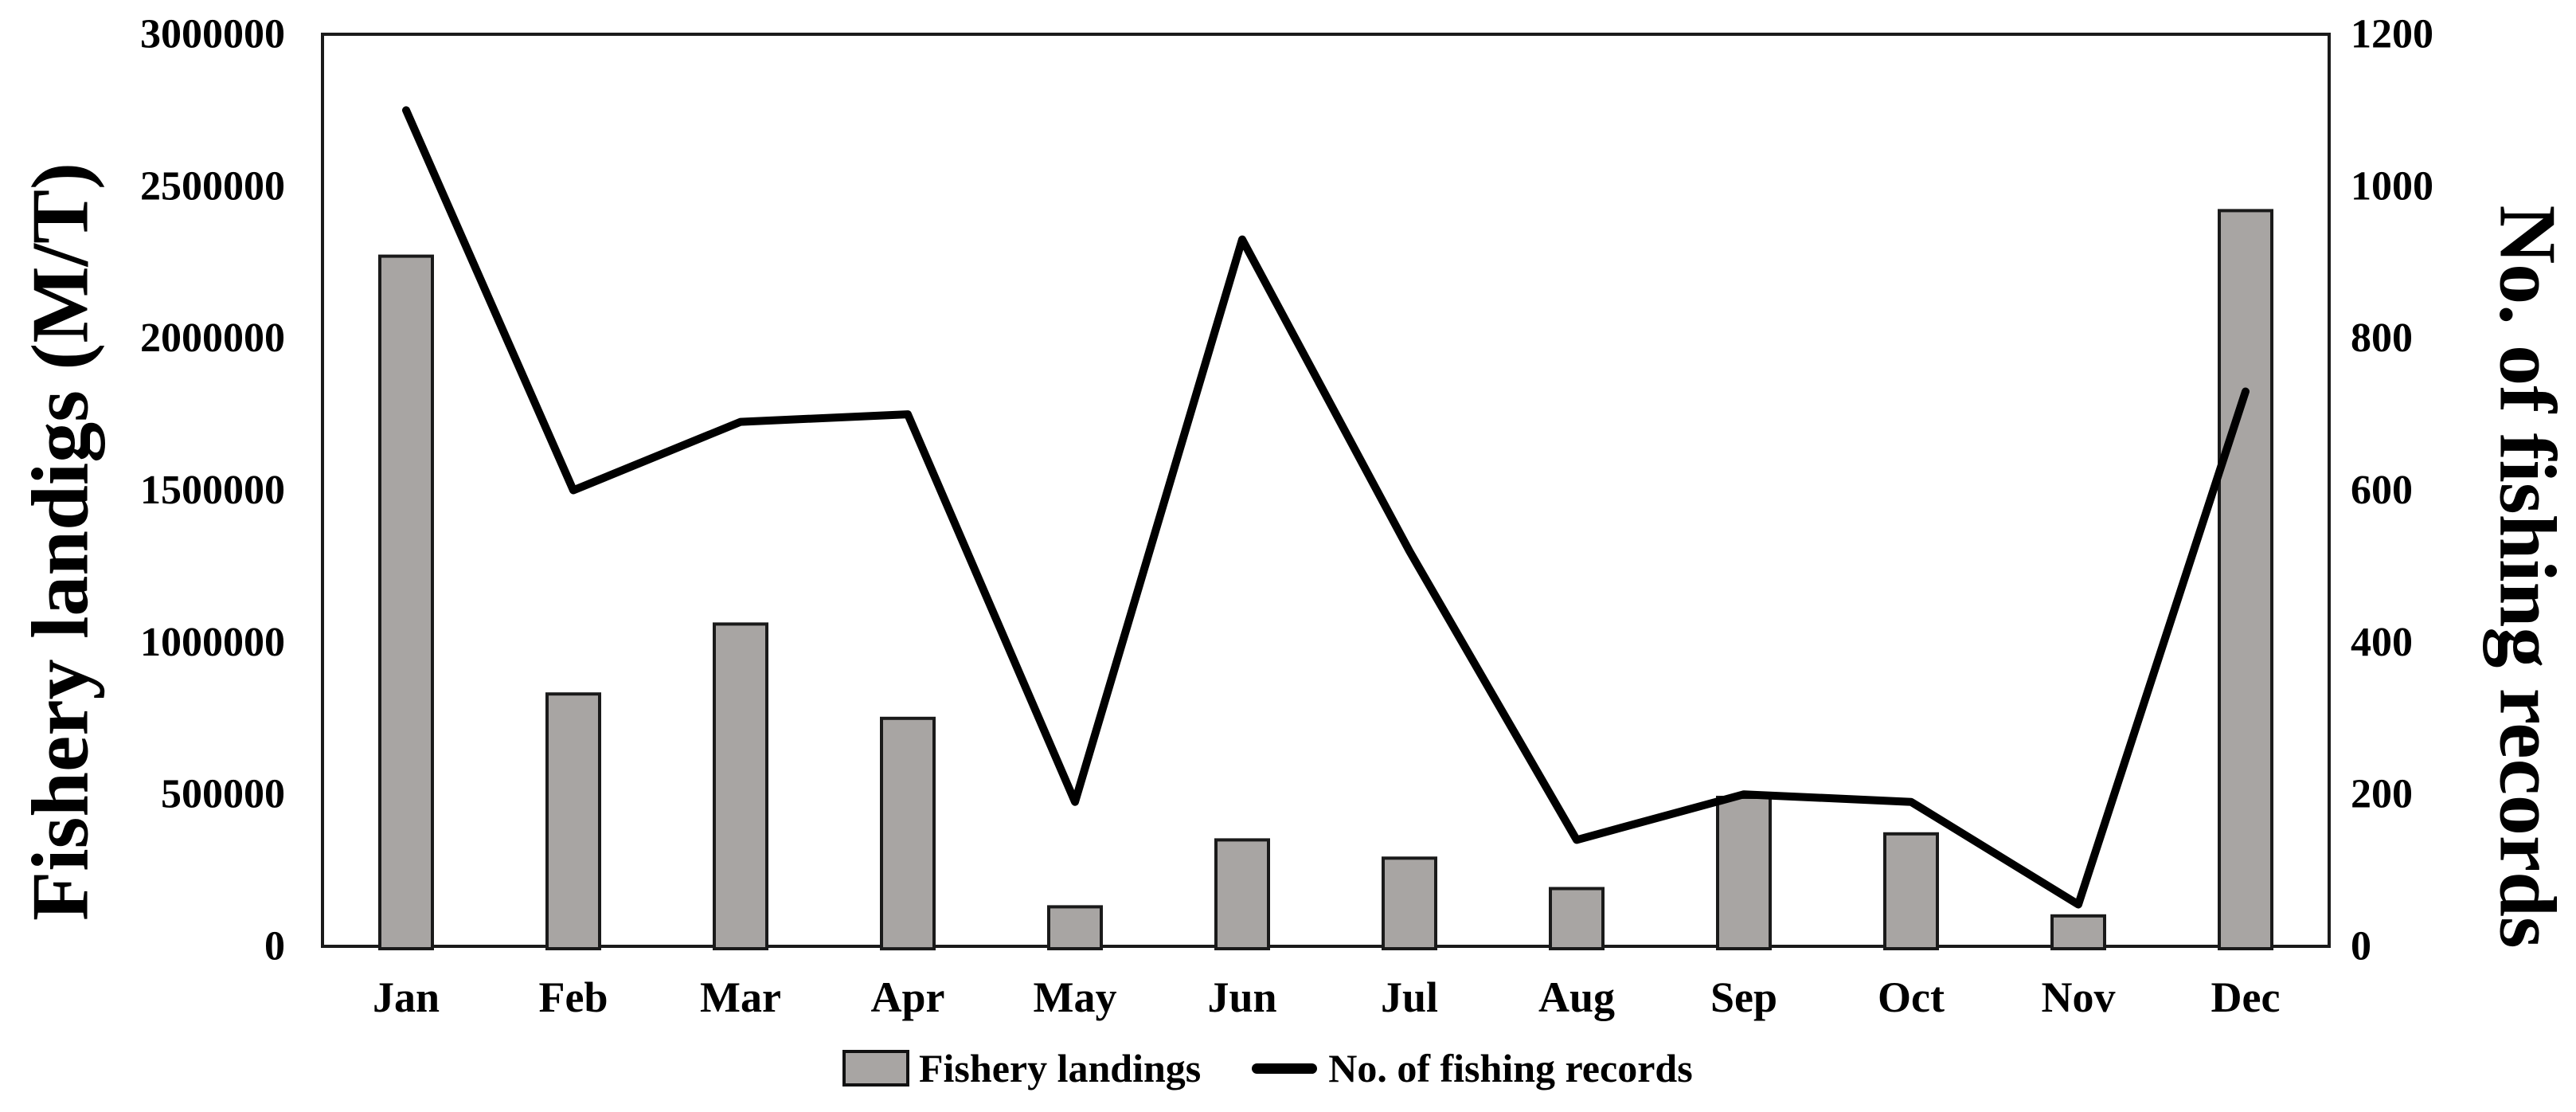  I want to click on right-axis-tick-label: 400, so click(2382, 642).